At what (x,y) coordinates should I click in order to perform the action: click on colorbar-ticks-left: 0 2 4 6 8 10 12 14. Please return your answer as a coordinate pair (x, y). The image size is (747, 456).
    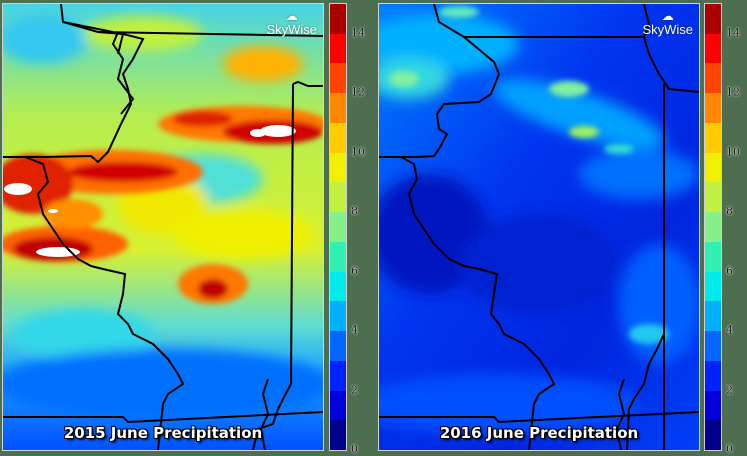
    Looking at the image, I should click on (360, 229).